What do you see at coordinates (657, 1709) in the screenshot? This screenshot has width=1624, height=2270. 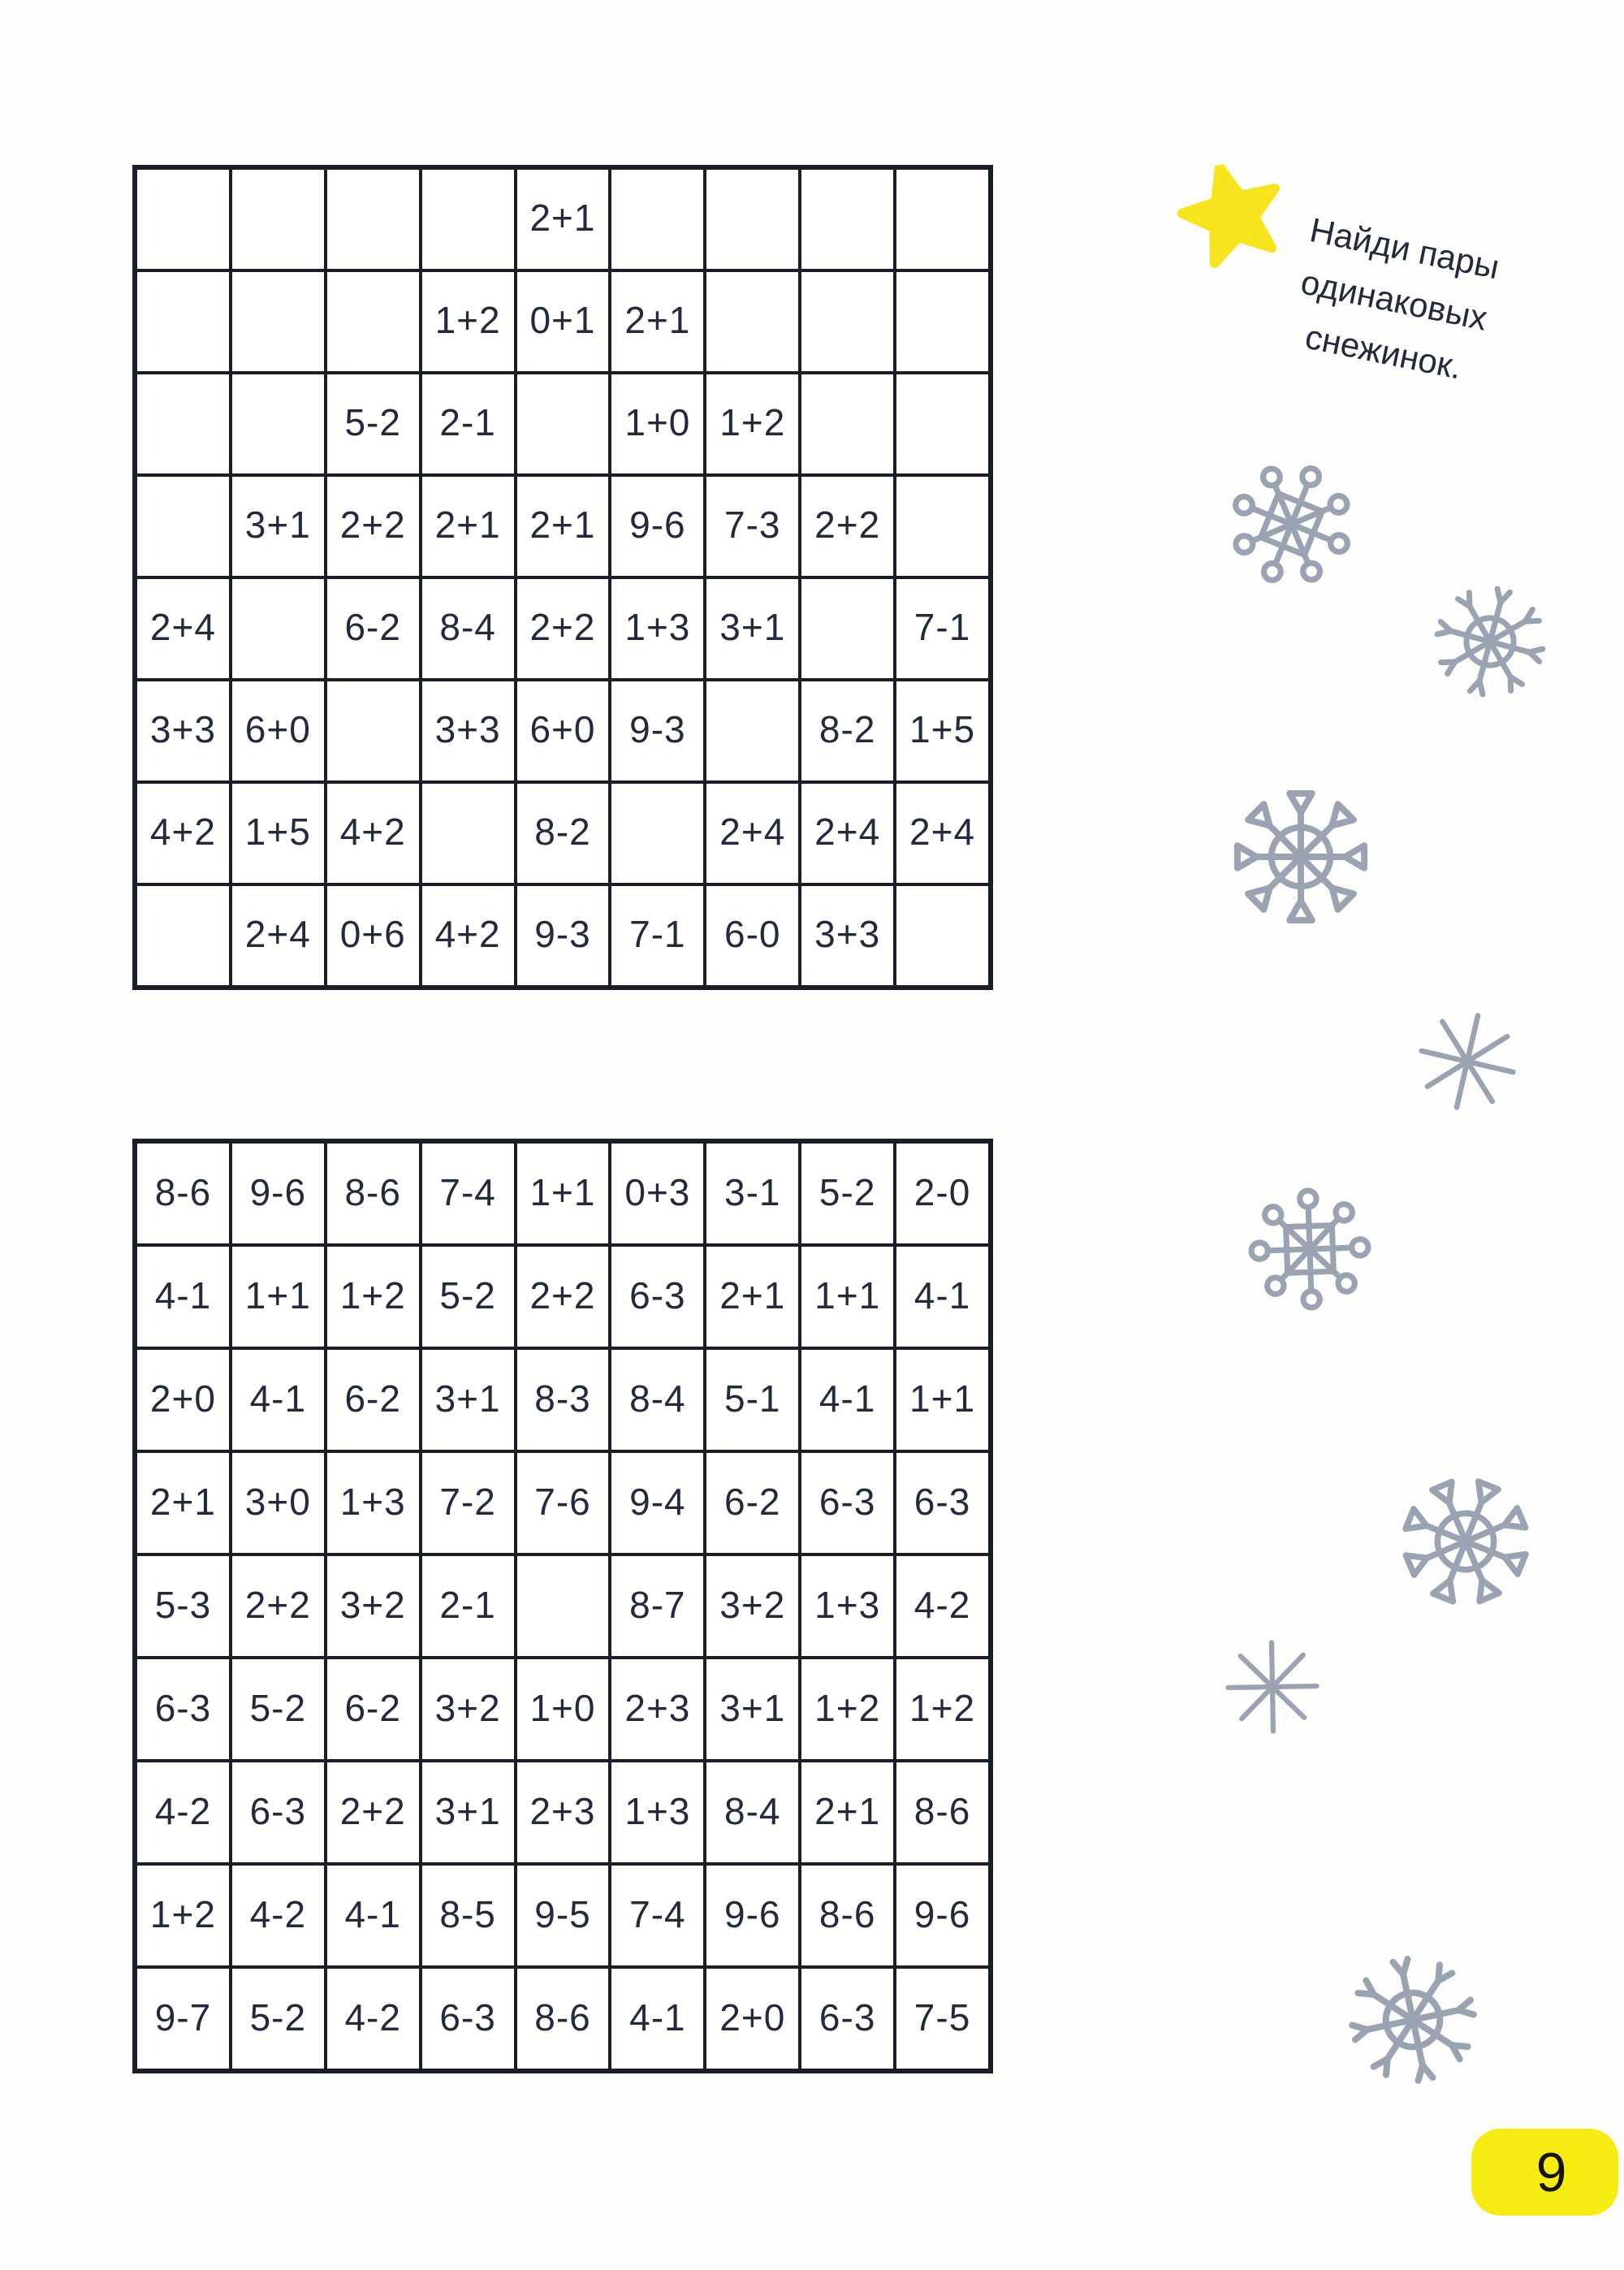 I see `grid-cell: 2+3` at bounding box center [657, 1709].